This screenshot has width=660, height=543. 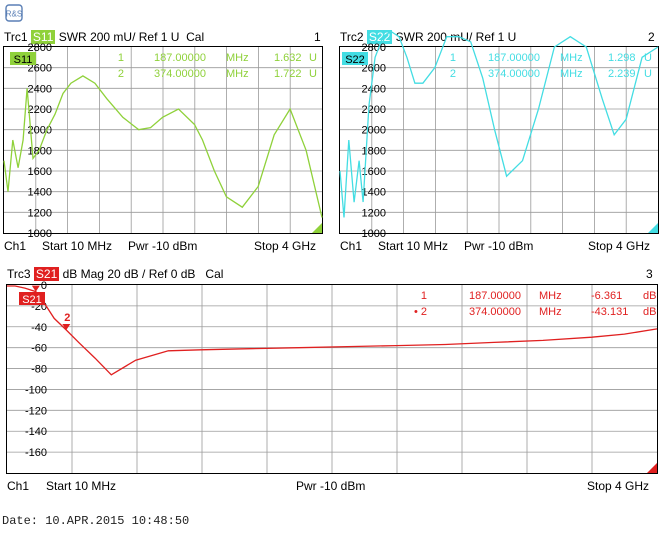 What do you see at coordinates (115, 274) in the screenshot?
I see `trc3-header: Trc3 S21 dB Mag 20 dB / Ref 0 dB Cal` at bounding box center [115, 274].